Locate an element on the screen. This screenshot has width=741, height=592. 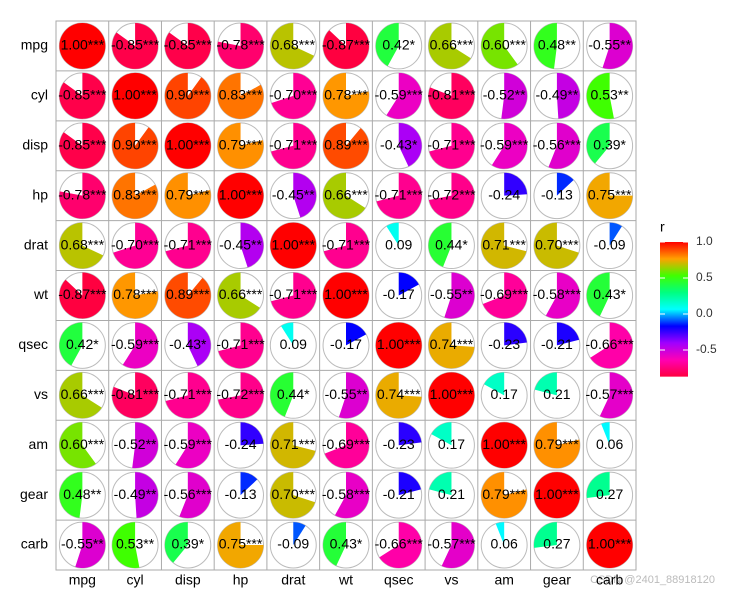
value-label: -0.43* is located at coordinates (399, 144).